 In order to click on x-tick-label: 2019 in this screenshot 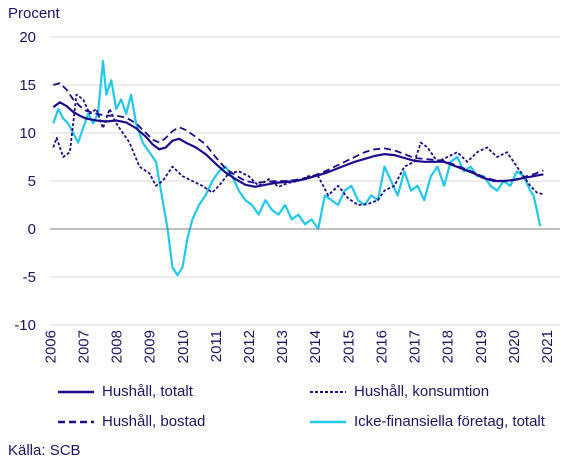, I will do `click(481, 346)`.